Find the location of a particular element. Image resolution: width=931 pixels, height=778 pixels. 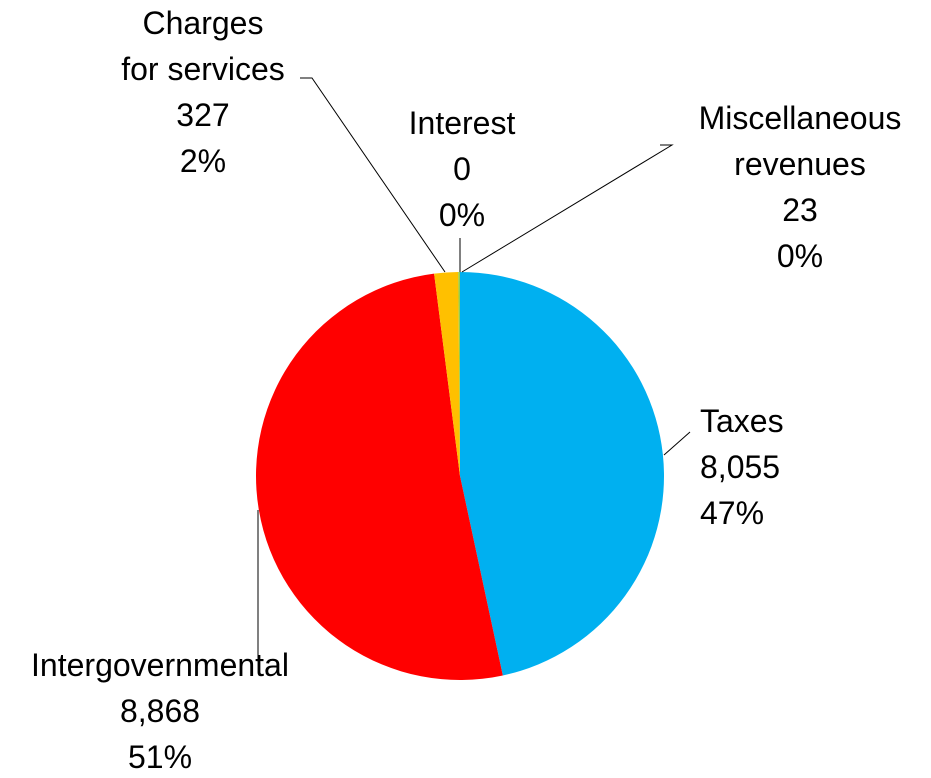

category-label: Taxes is located at coordinates (742, 421).